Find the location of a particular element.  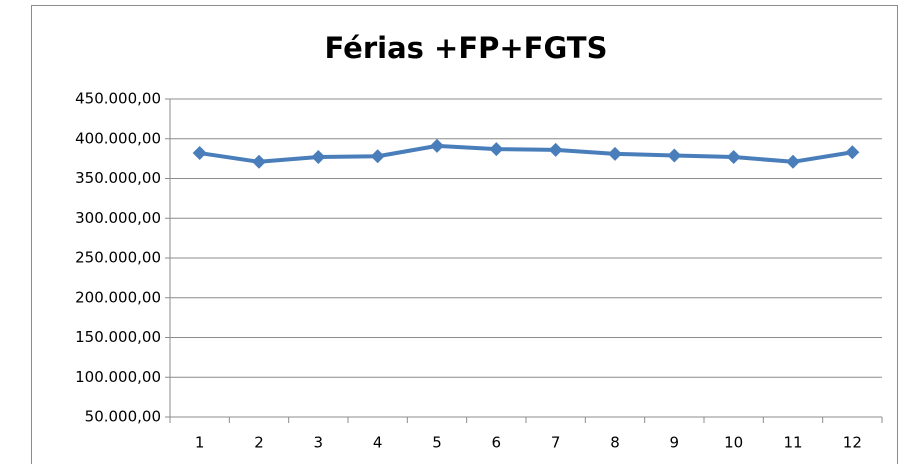

y-tick-label: 250.000,00 is located at coordinates (118, 258).